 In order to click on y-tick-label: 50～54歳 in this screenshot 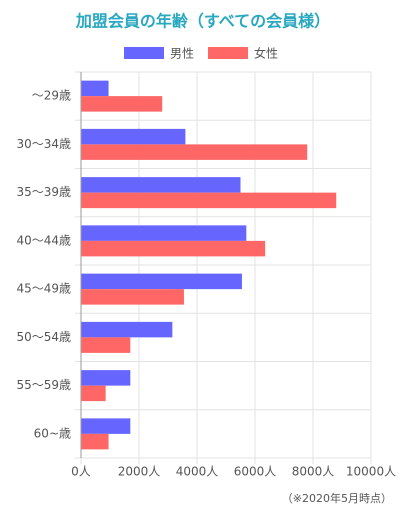, I will do `click(43, 337)`.